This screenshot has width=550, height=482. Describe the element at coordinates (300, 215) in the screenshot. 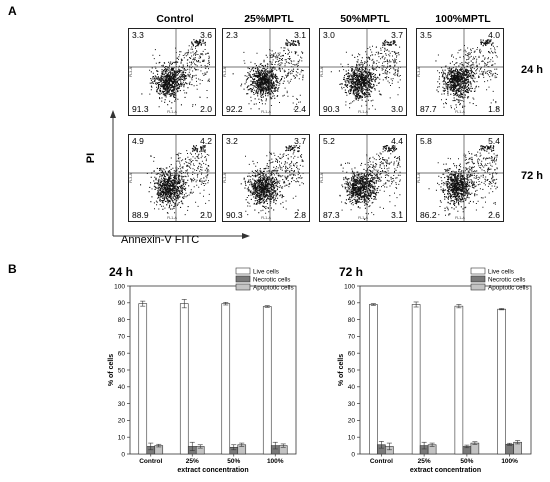

I see `quadrant-value-lr: 2.8` at that location.